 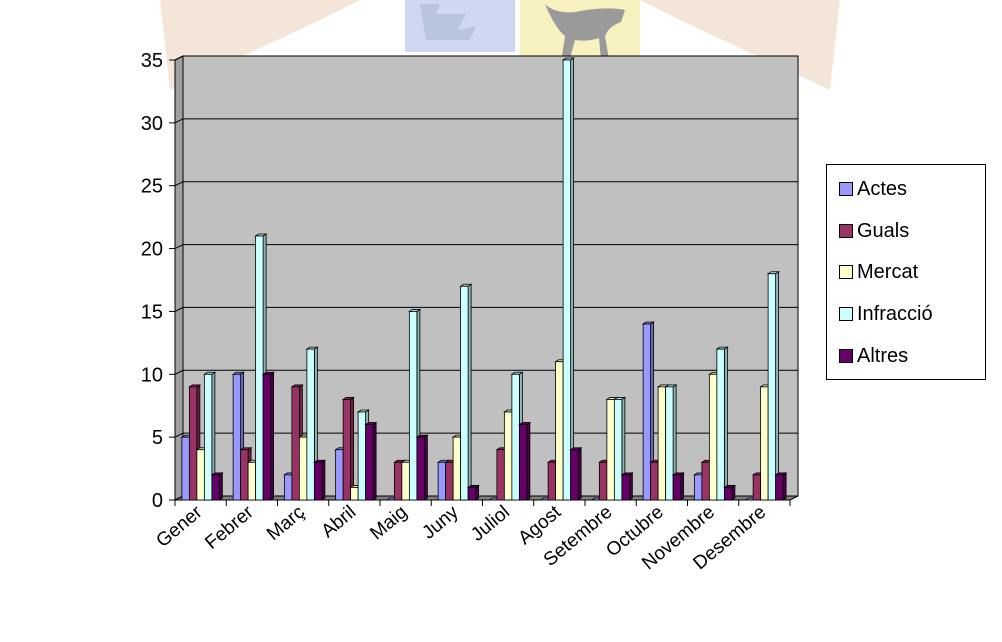 I want to click on legend-label-altres: Altres, so click(x=883, y=356).